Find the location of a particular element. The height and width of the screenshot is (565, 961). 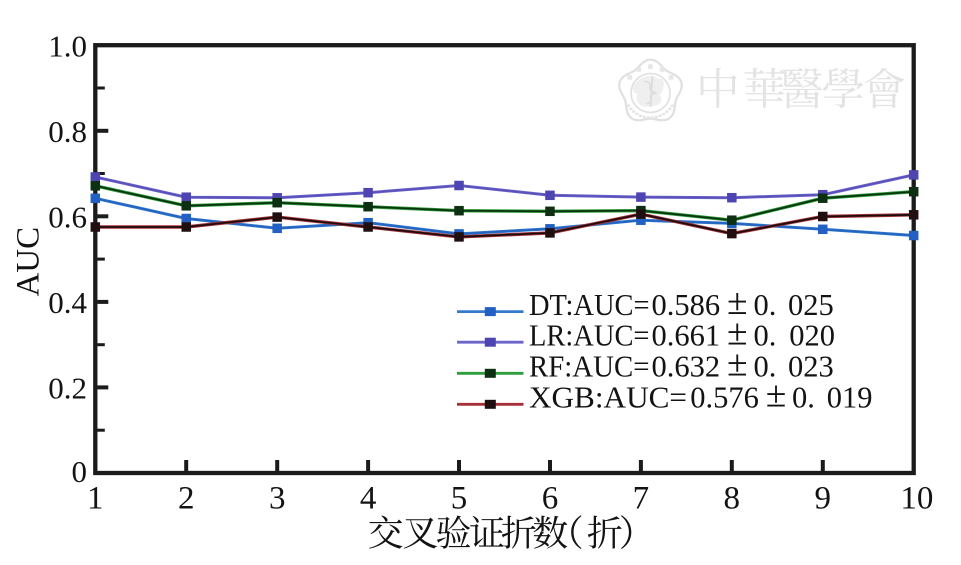

svg-text: 3 is located at coordinates (277, 498).